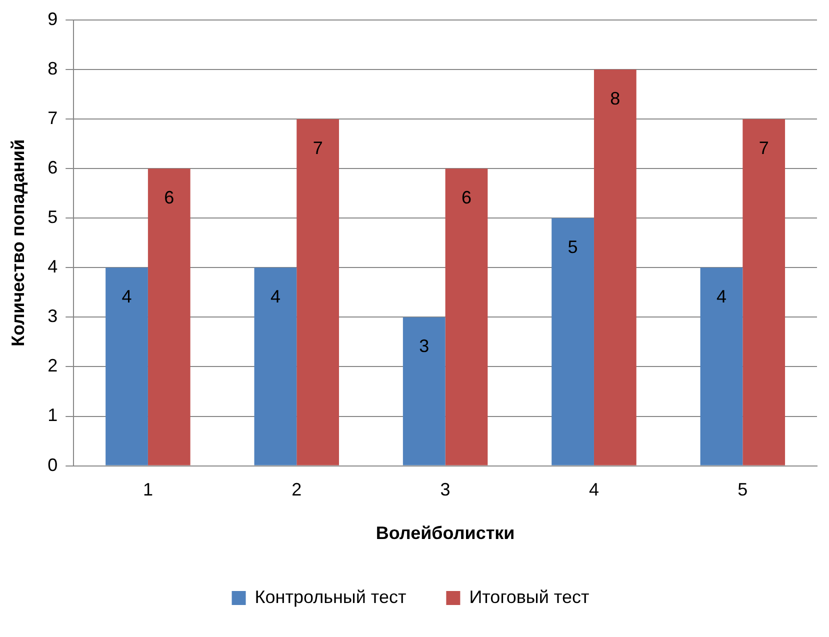 This screenshot has width=829, height=637. Describe the element at coordinates (424, 346) in the screenshot. I see `data-label: 3` at that location.